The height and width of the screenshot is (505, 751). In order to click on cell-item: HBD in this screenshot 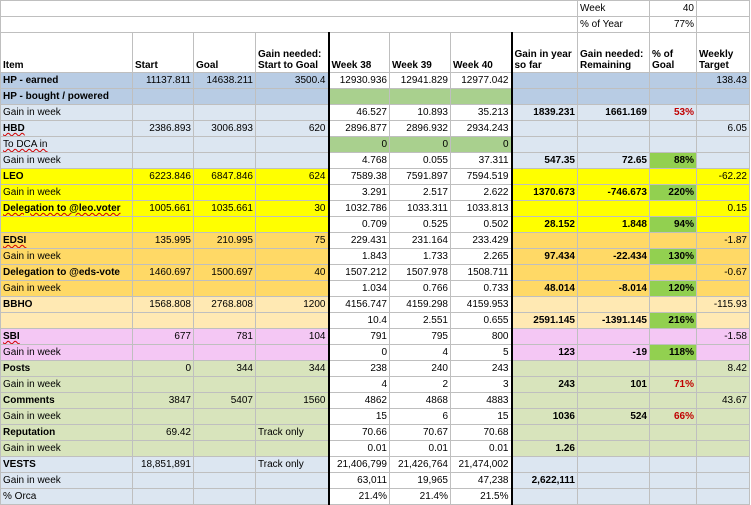, I will do `click(66, 128)`.